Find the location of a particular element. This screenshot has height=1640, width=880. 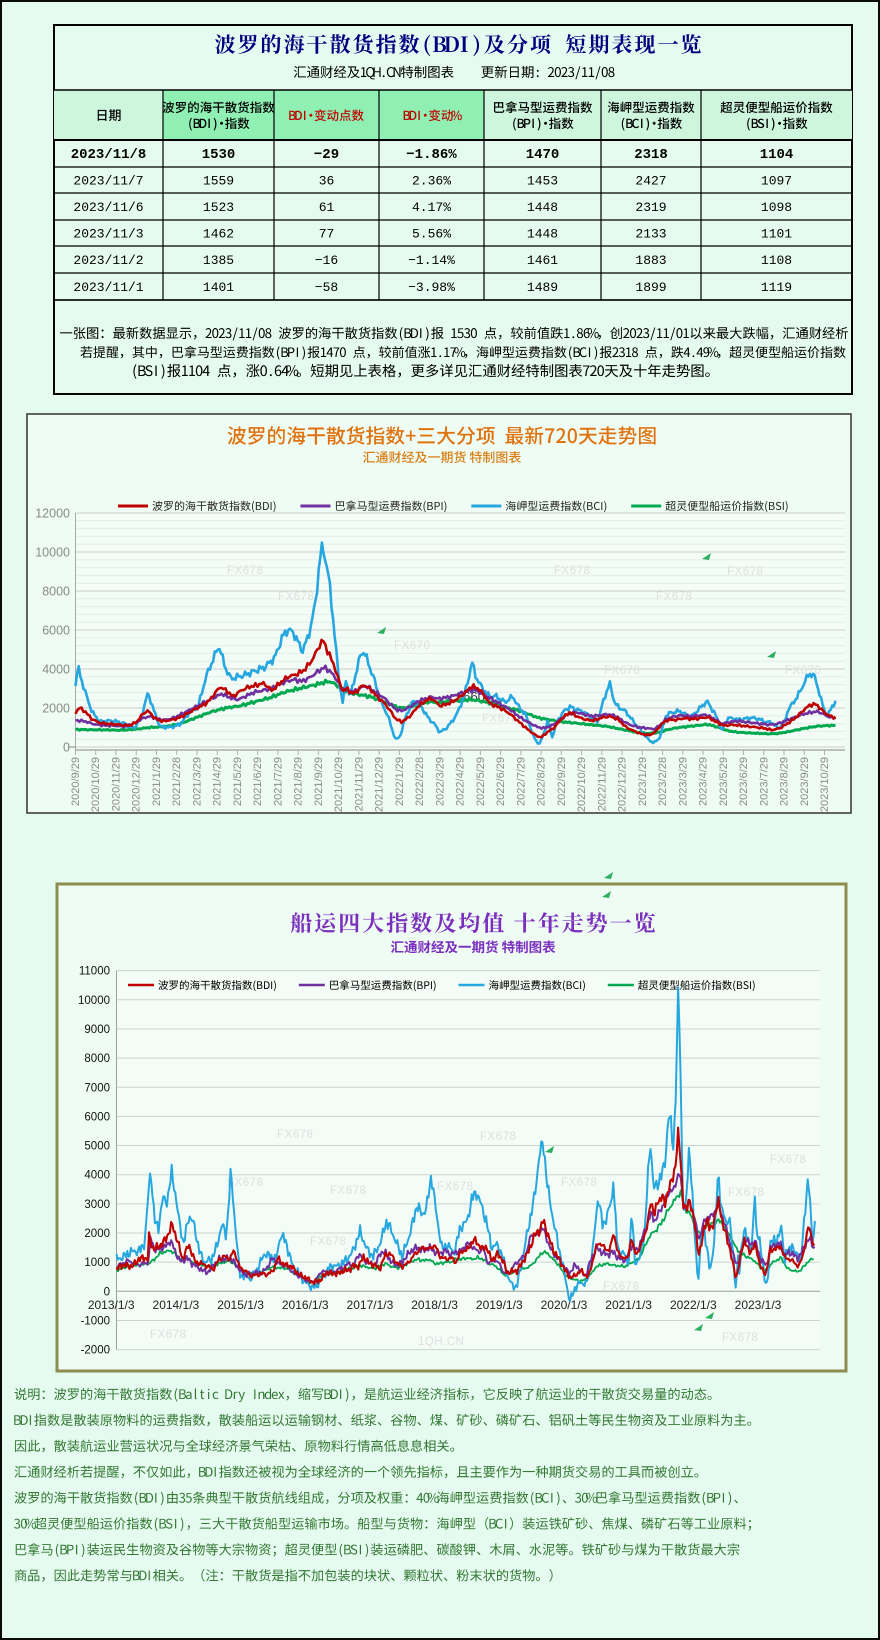

svg-text: 4.17% is located at coordinates (431, 207).